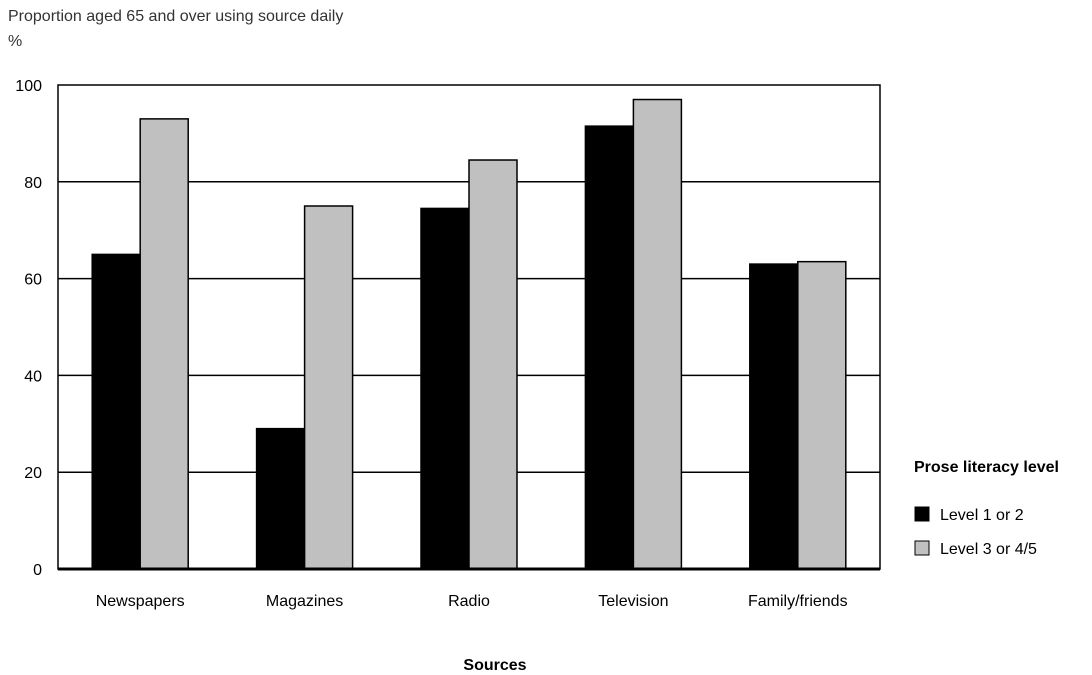 The height and width of the screenshot is (675, 1092). What do you see at coordinates (37, 570) in the screenshot?
I see `y-tick-label: 0` at bounding box center [37, 570].